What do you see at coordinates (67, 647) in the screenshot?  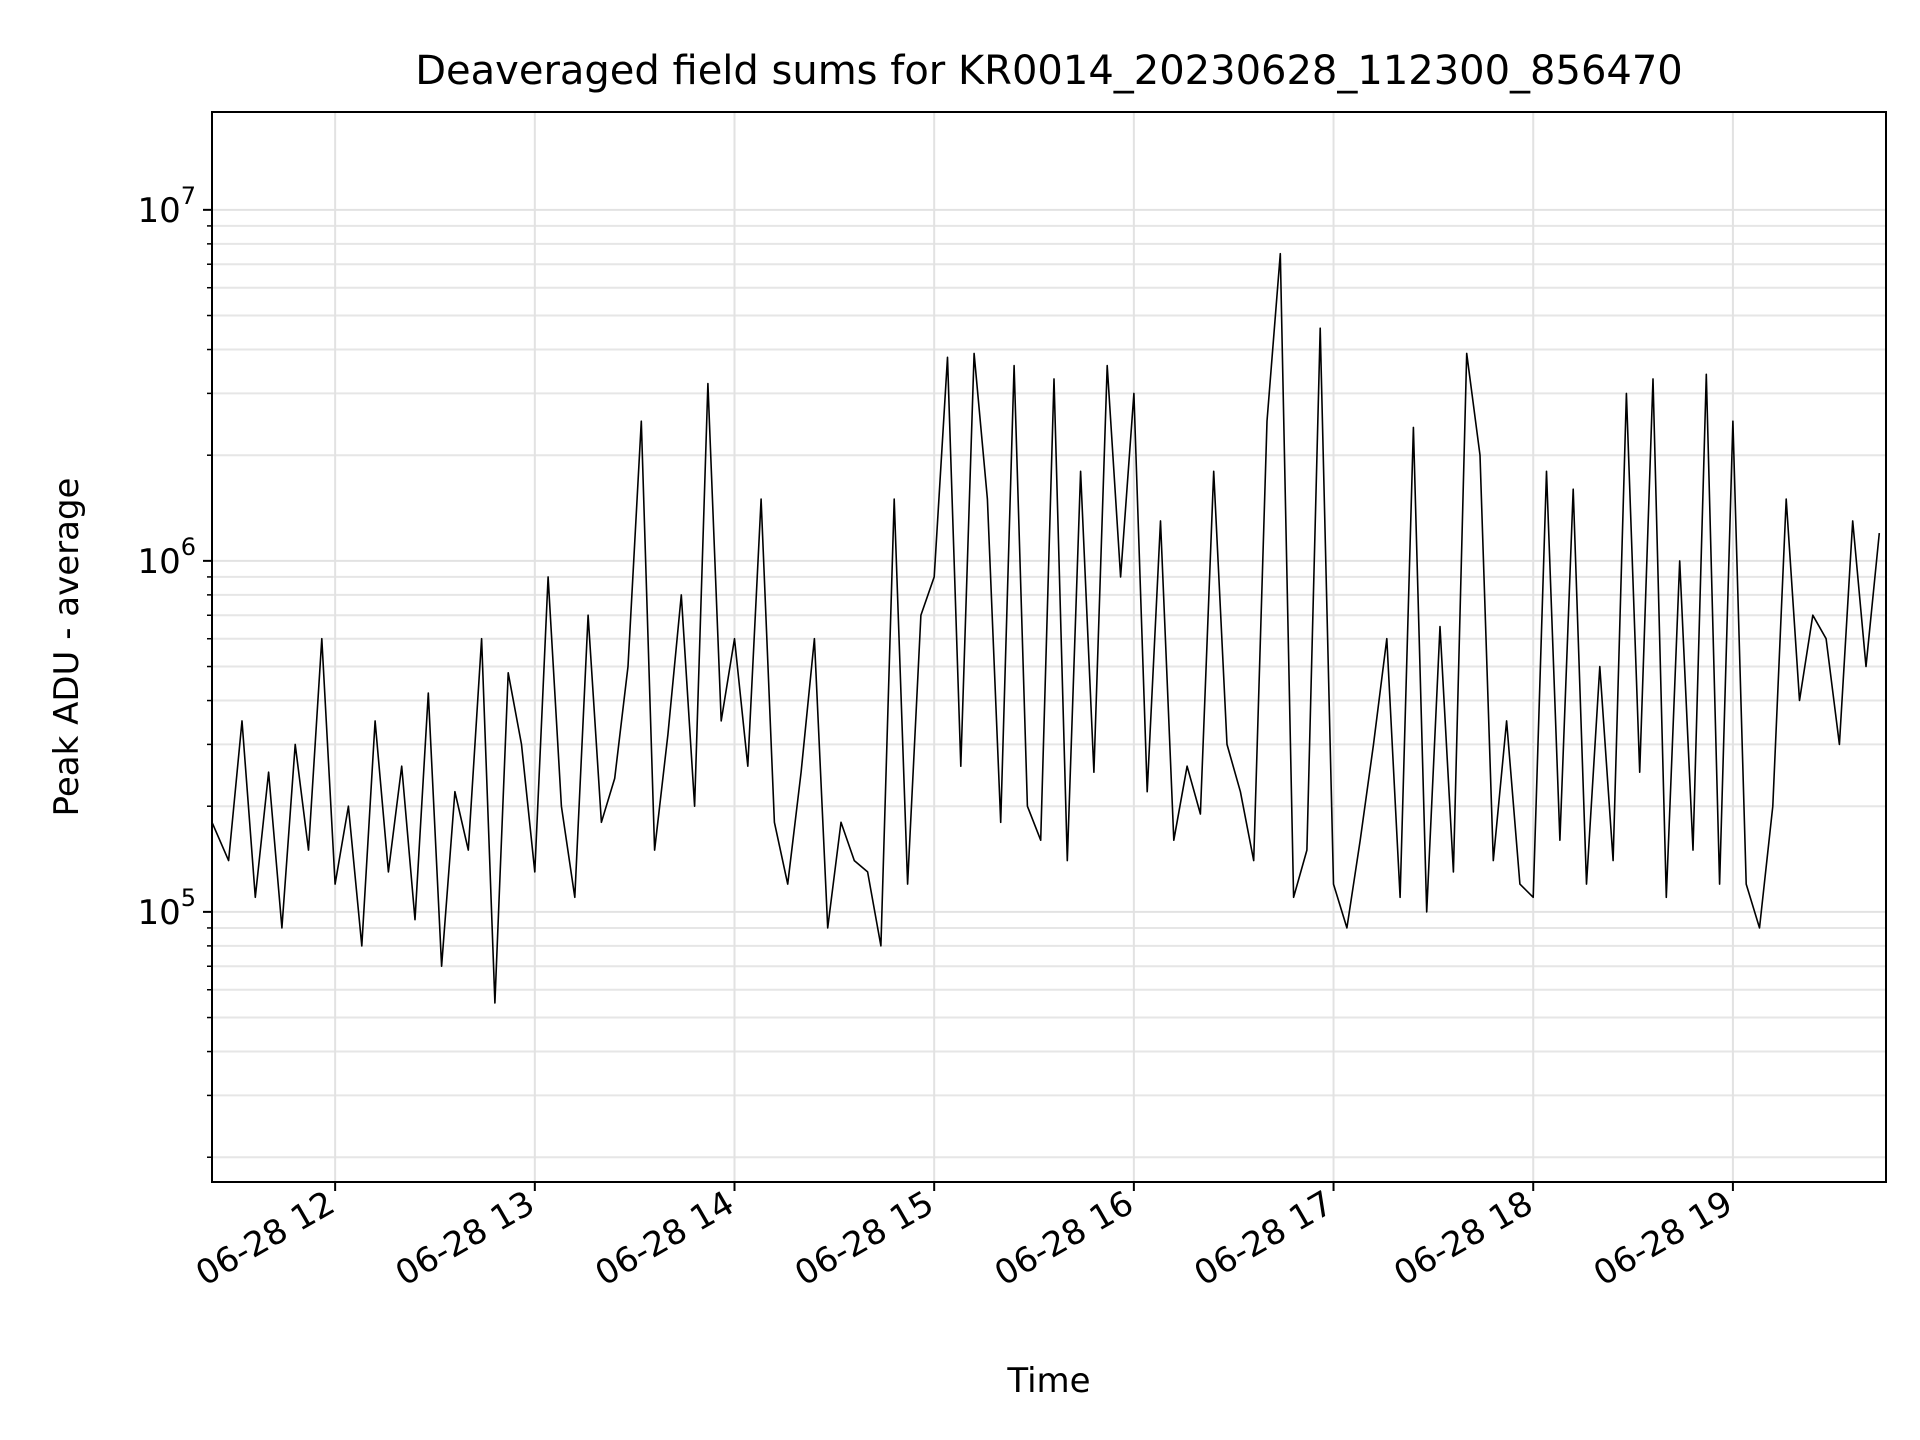 I see `y-axis-label: Peak ADU - average` at bounding box center [67, 647].